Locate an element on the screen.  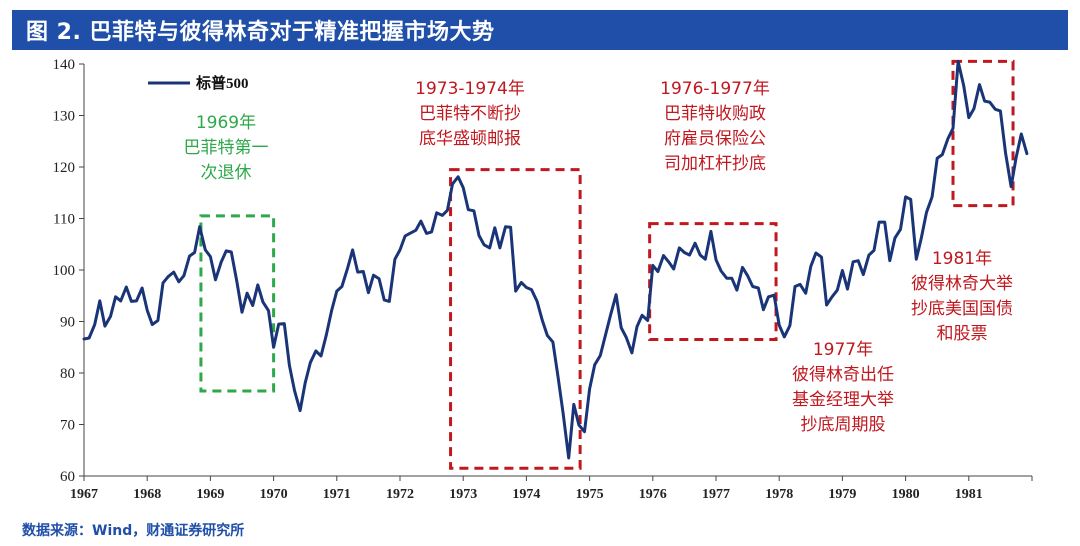
annotation-line: 1976-1977年 is located at coordinates (715, 89).